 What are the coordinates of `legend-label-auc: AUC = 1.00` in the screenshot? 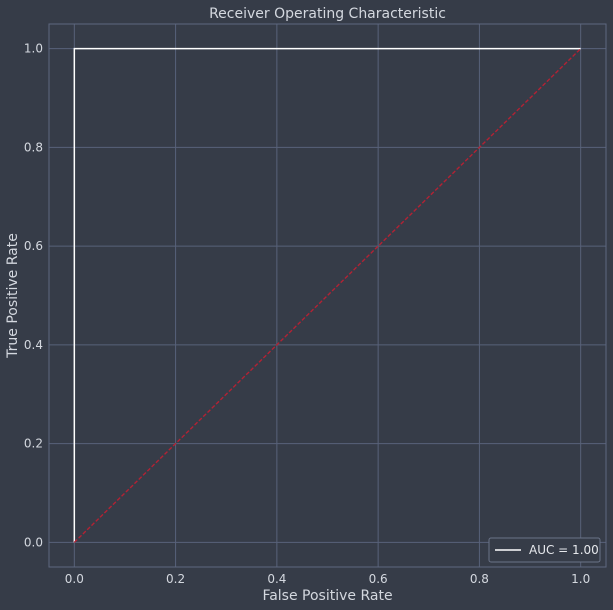 It's located at (564, 550).